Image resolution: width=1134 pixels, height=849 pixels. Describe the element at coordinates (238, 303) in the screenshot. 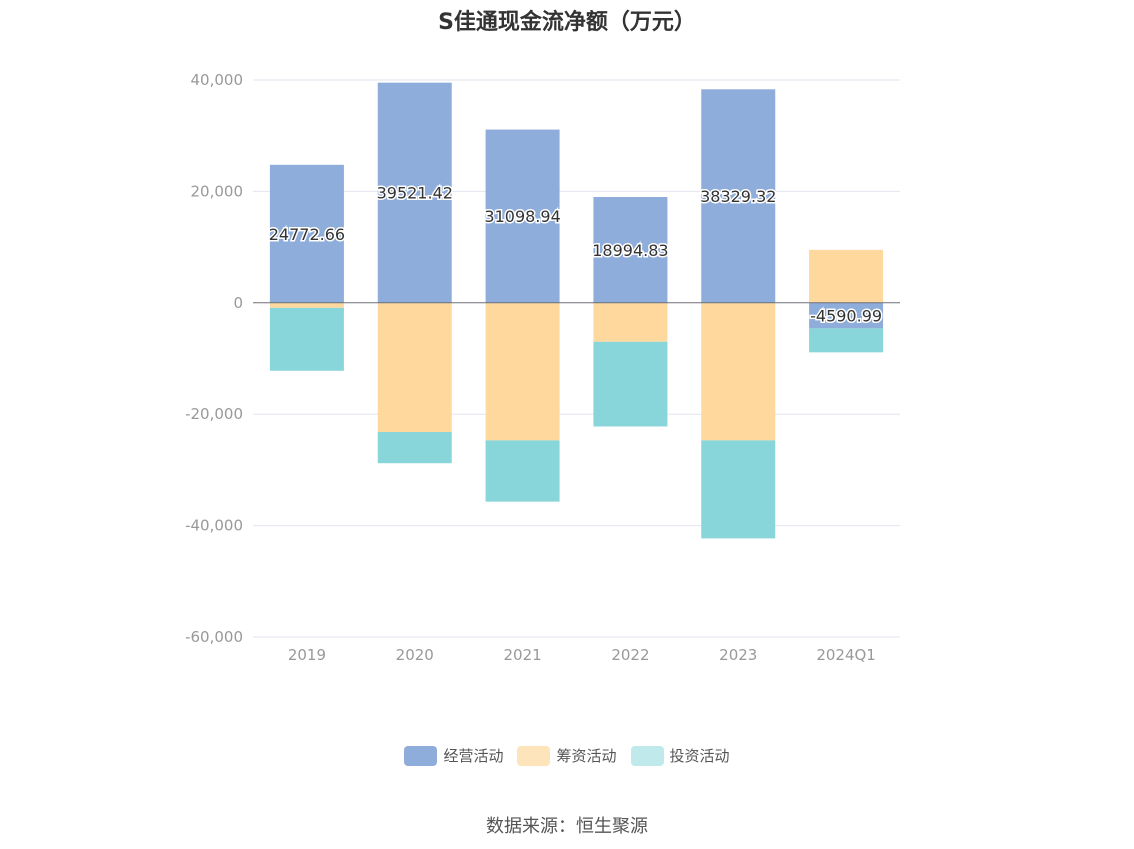

I see `y-tick-label: 0` at that location.